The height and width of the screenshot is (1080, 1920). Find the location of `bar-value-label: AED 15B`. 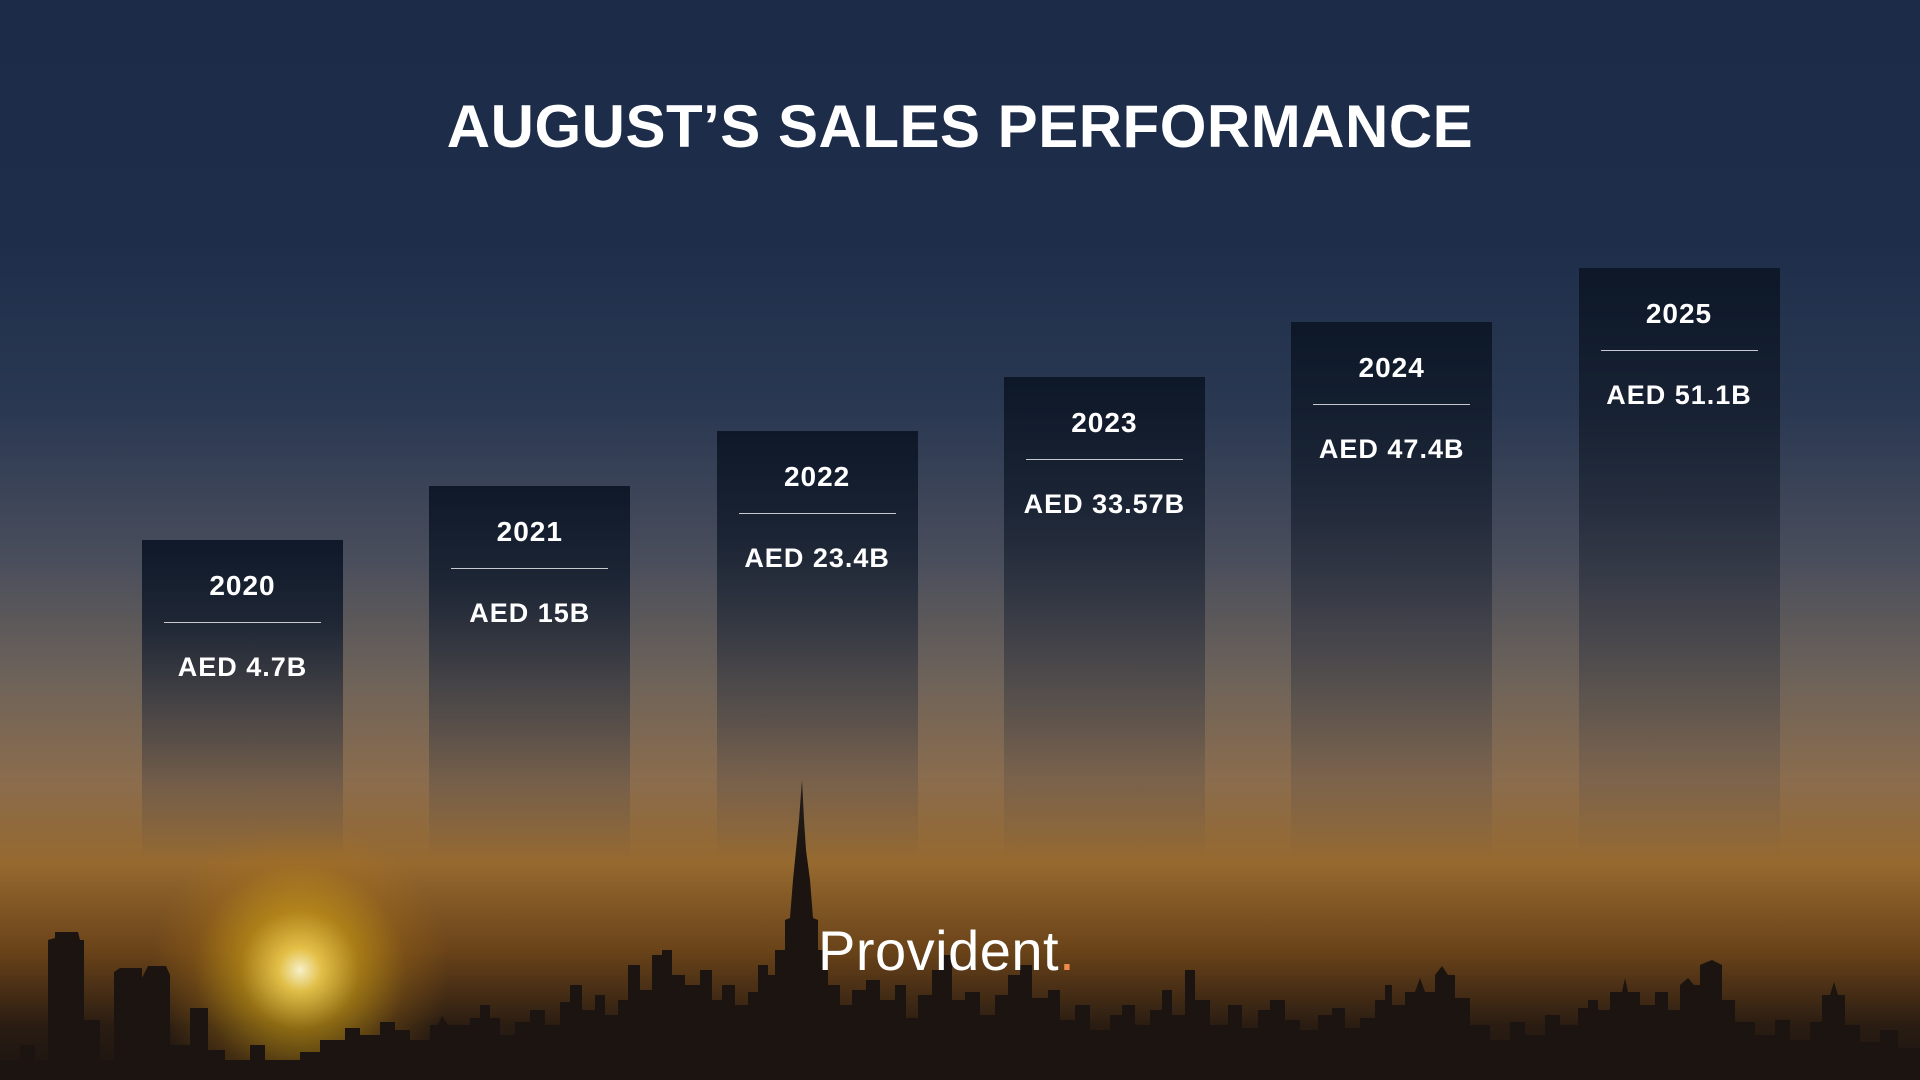

bar-value-label: AED 15B is located at coordinates (530, 612).